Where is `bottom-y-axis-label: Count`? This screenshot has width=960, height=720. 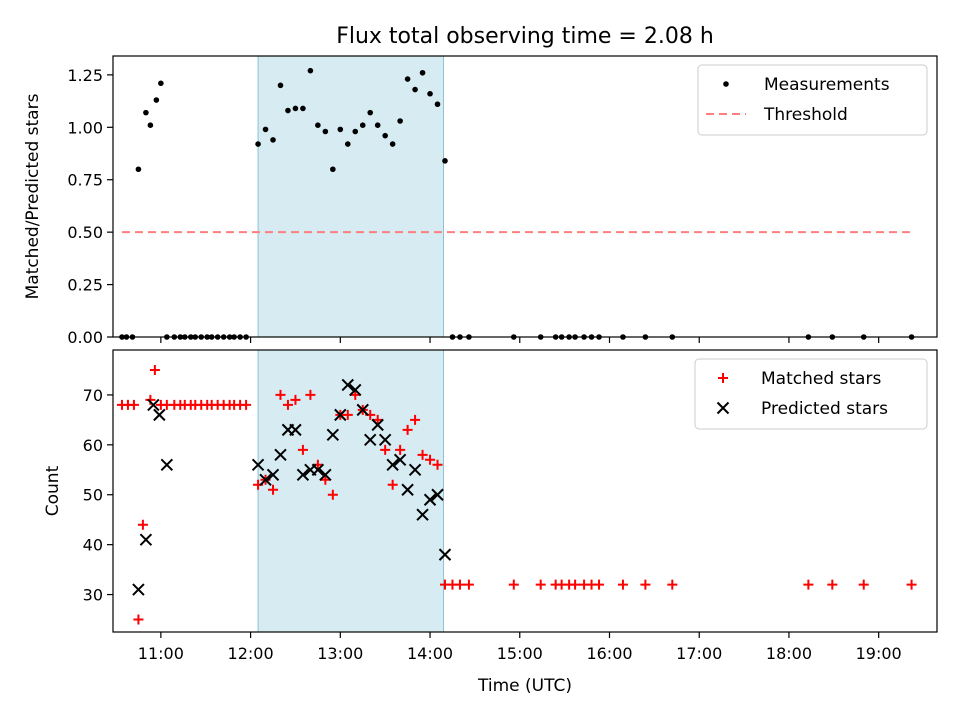 bottom-y-axis-label: Count is located at coordinates (53, 490).